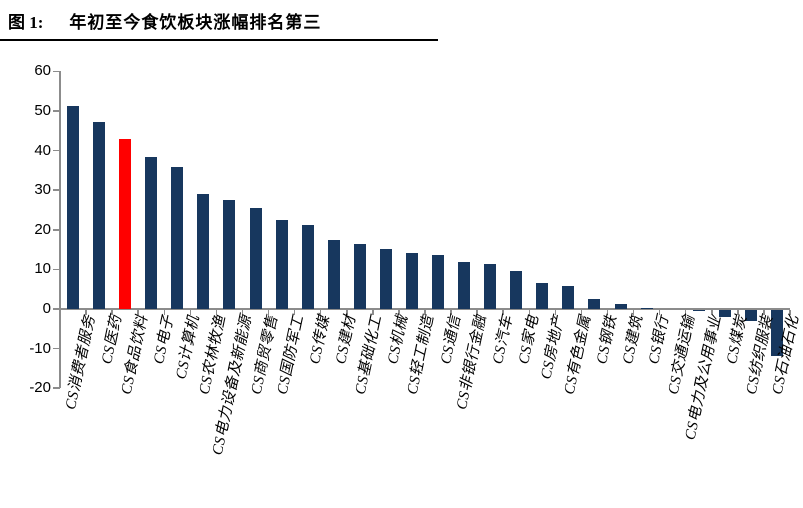 Image resolution: width=803 pixels, height=508 pixels. I want to click on figure-label: 图 1:, so click(26, 22).